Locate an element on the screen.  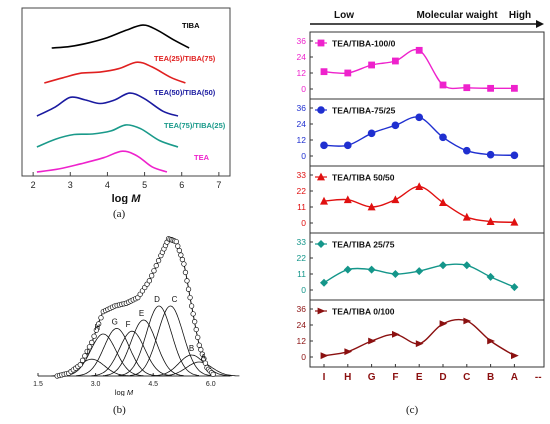
caption-a: (a) is located at coordinates (119, 214).